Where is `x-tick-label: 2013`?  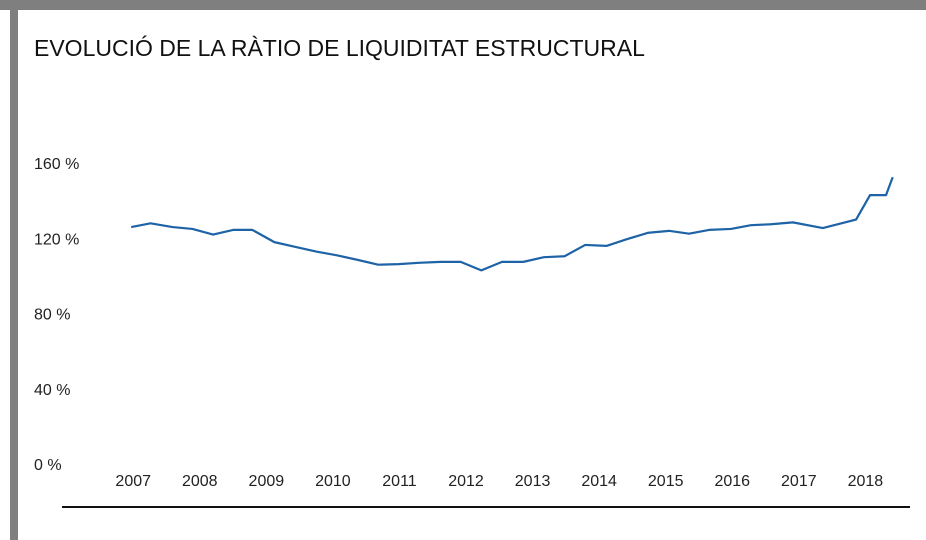
x-tick-label: 2013 is located at coordinates (533, 481).